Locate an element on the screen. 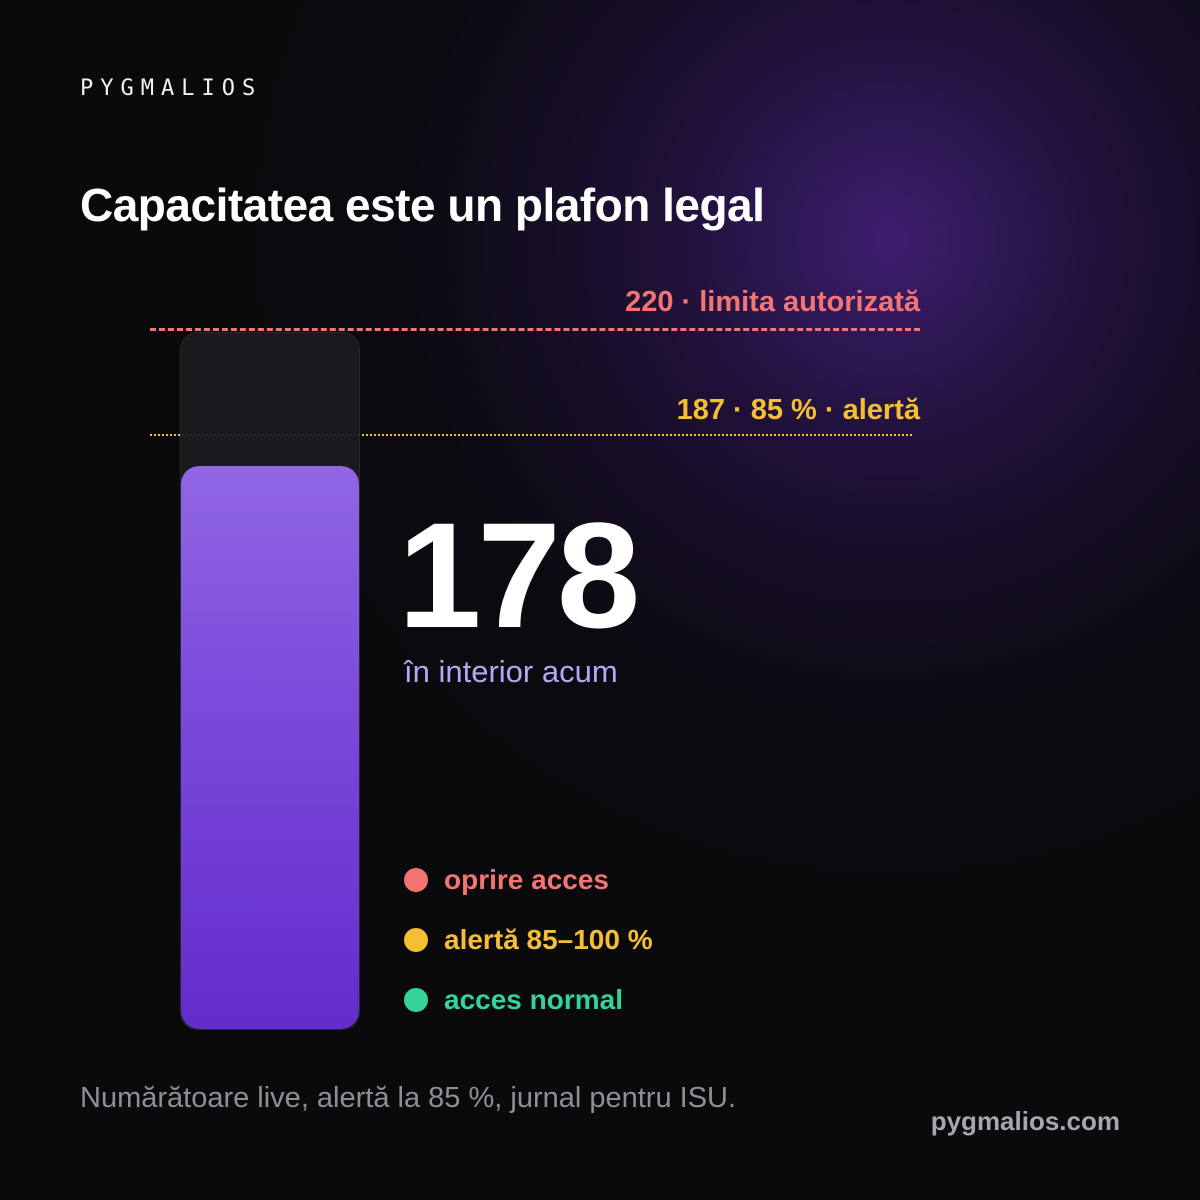 The height and width of the screenshot is (1200, 1200). red-dot-icon is located at coordinates (416, 880).